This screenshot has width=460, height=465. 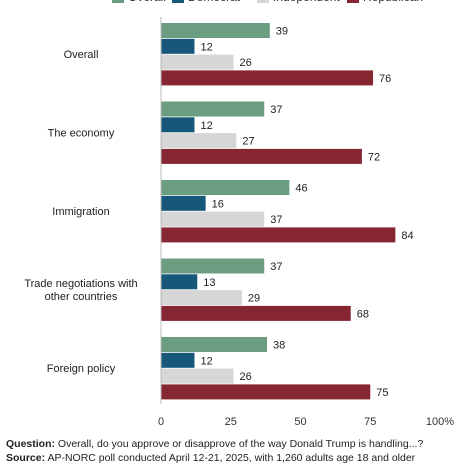 What do you see at coordinates (147, 2) in the screenshot?
I see `legend-label: Overall` at bounding box center [147, 2].